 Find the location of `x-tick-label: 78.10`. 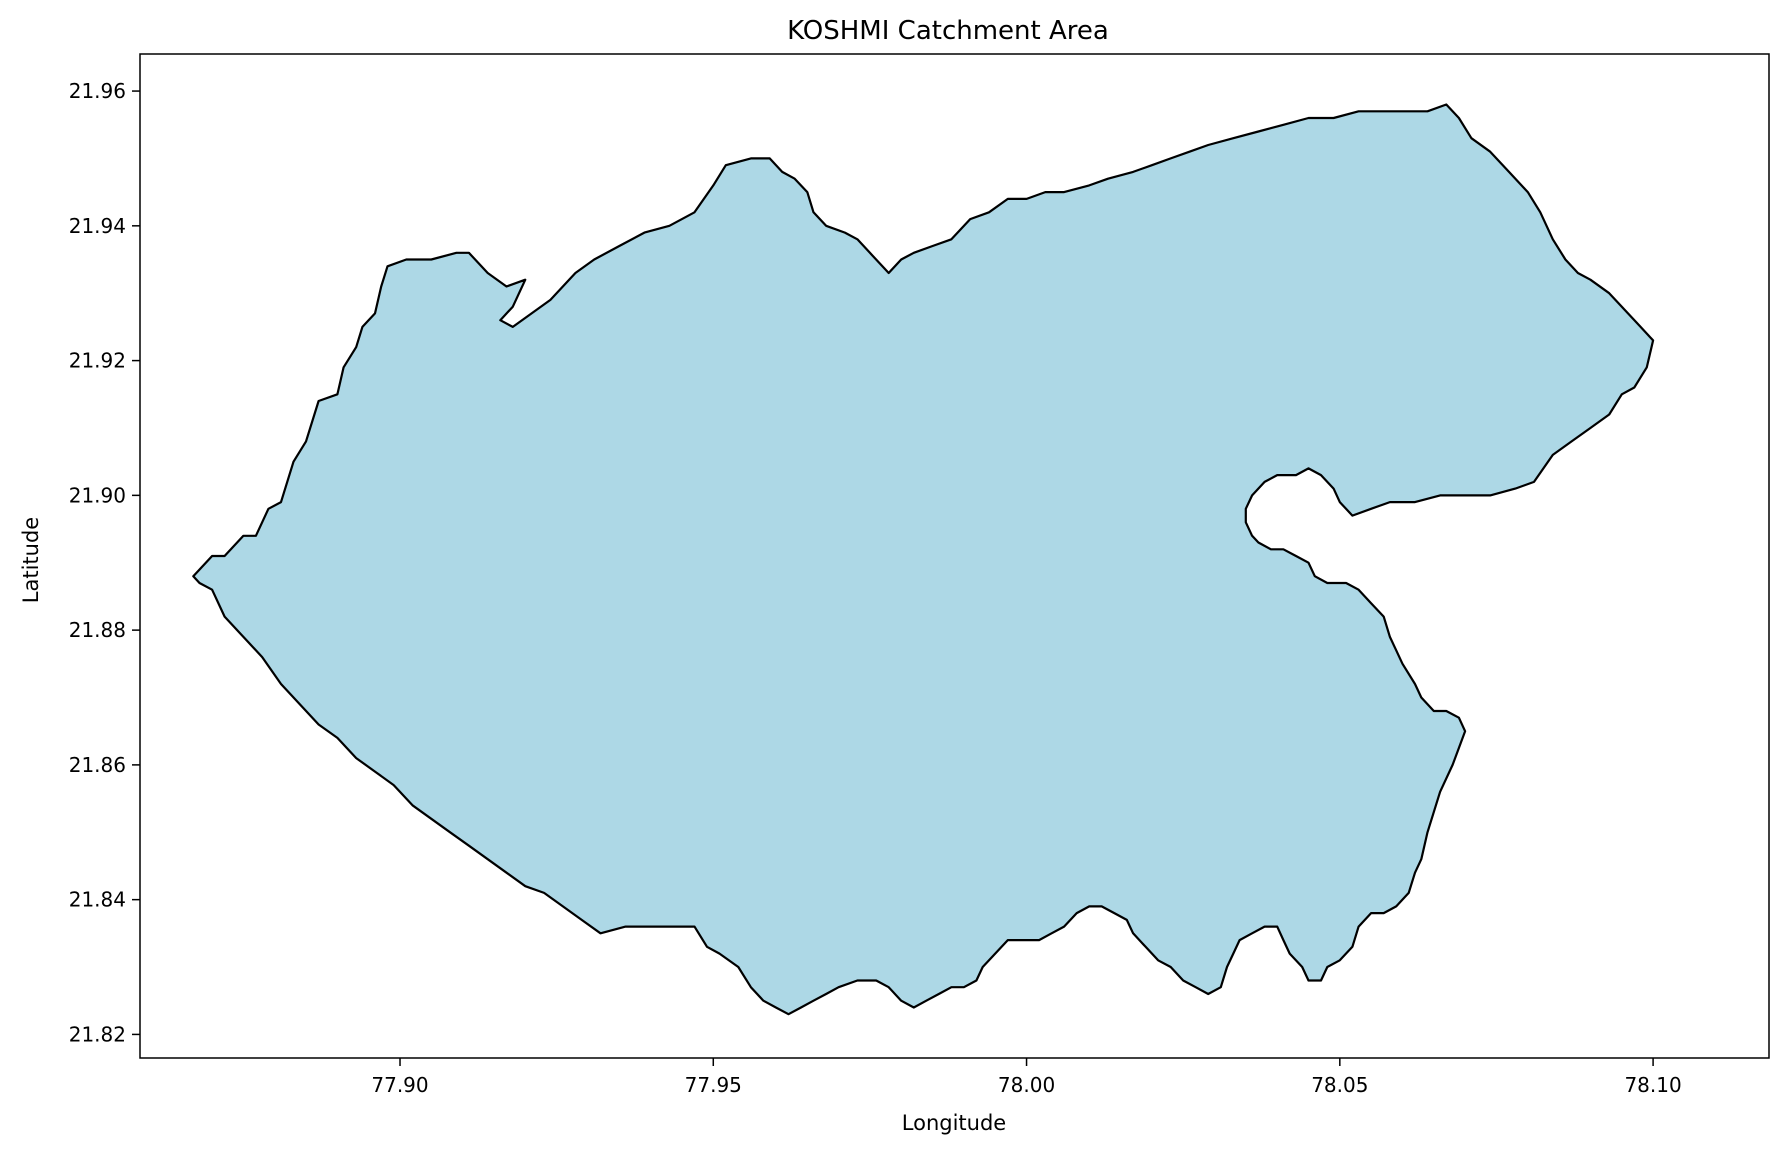

x-tick-label: 78.10 is located at coordinates (1652, 1085).